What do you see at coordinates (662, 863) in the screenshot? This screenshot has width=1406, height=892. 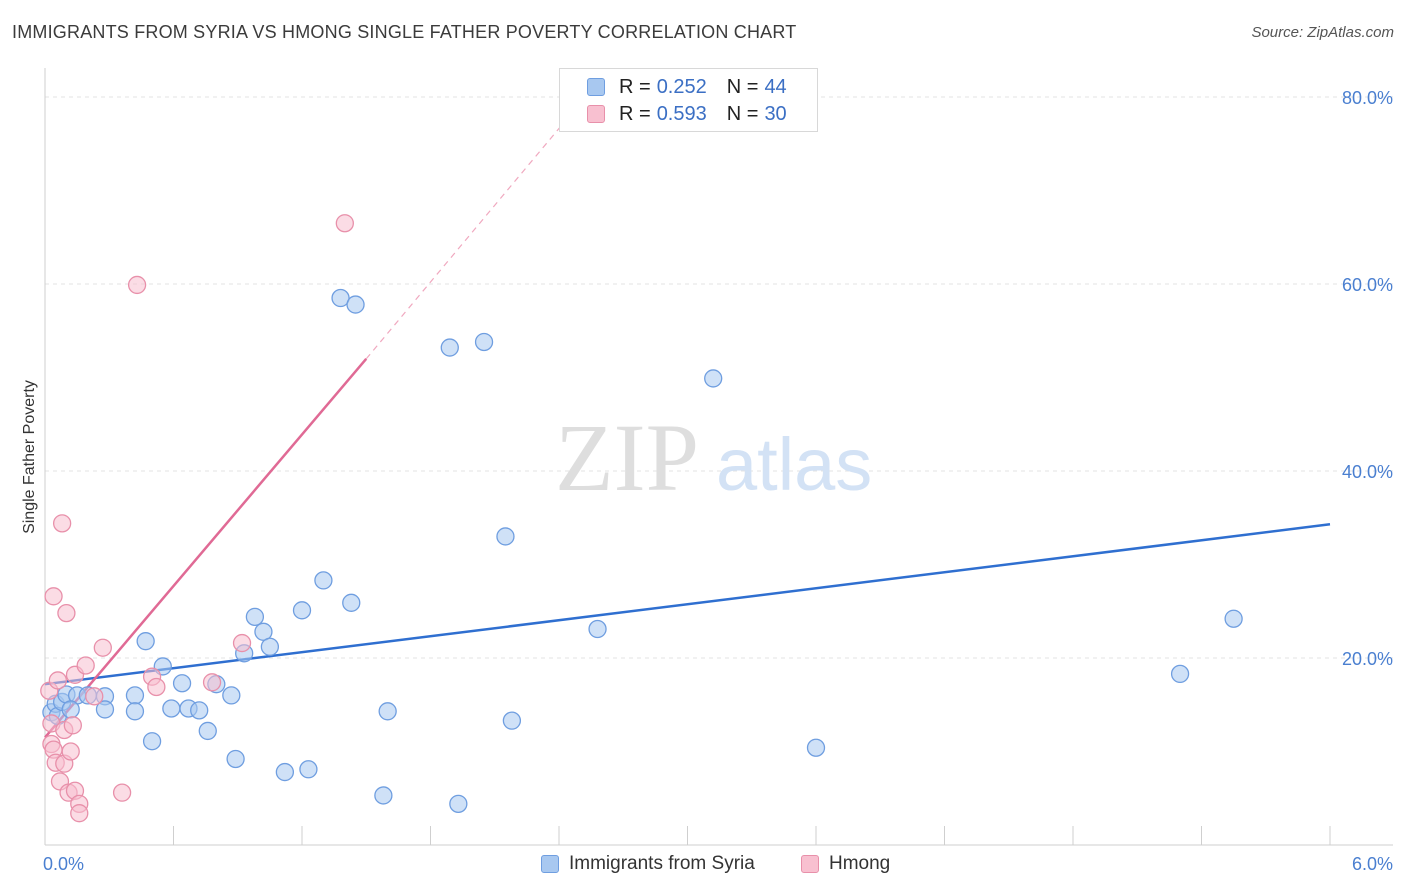 I see `series-label-syria: Immigrants from Syria` at bounding box center [662, 863].